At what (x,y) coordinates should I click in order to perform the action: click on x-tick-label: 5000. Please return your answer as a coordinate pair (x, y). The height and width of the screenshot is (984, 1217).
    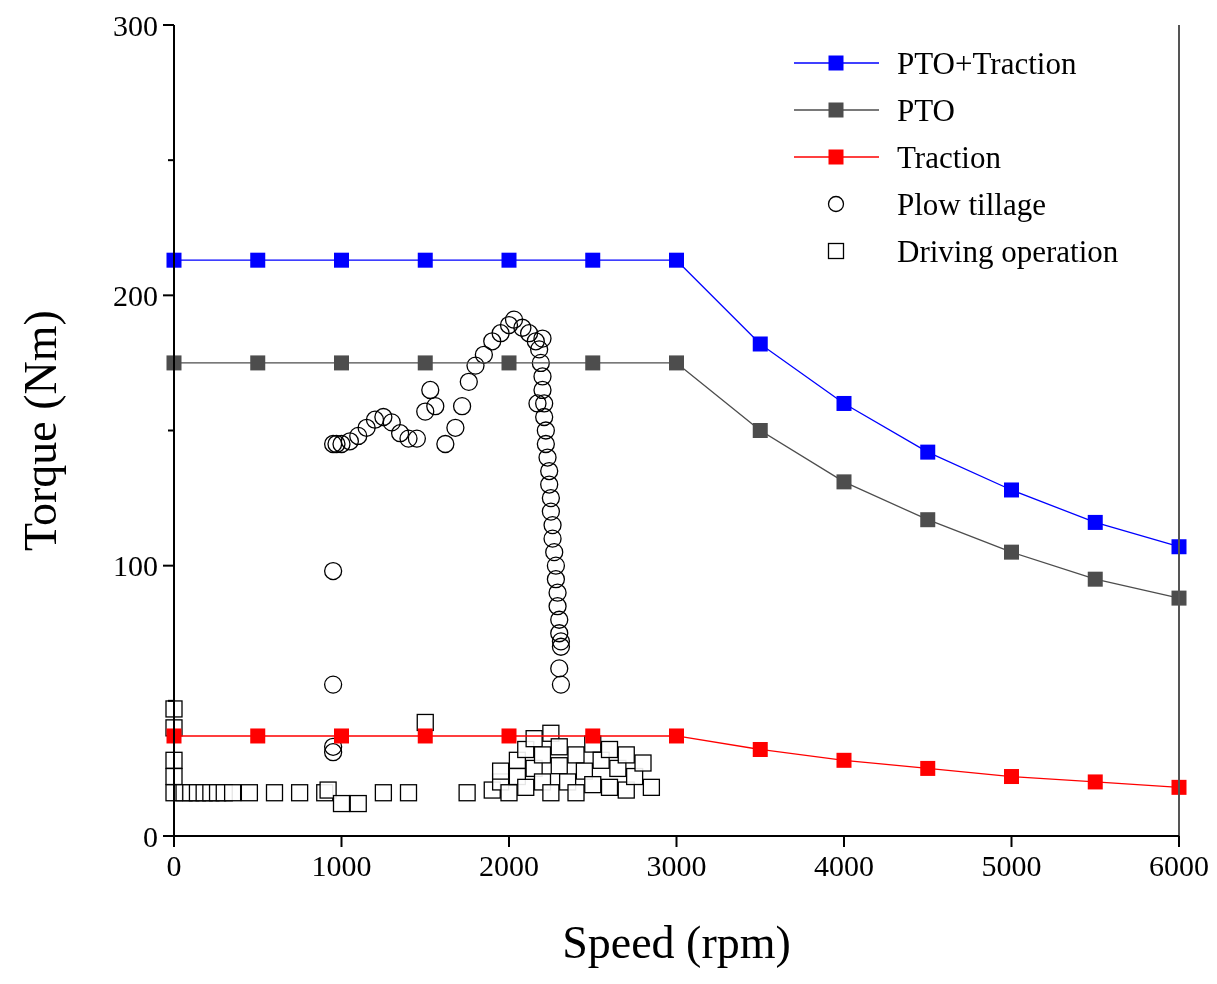
    Looking at the image, I should click on (1011, 865).